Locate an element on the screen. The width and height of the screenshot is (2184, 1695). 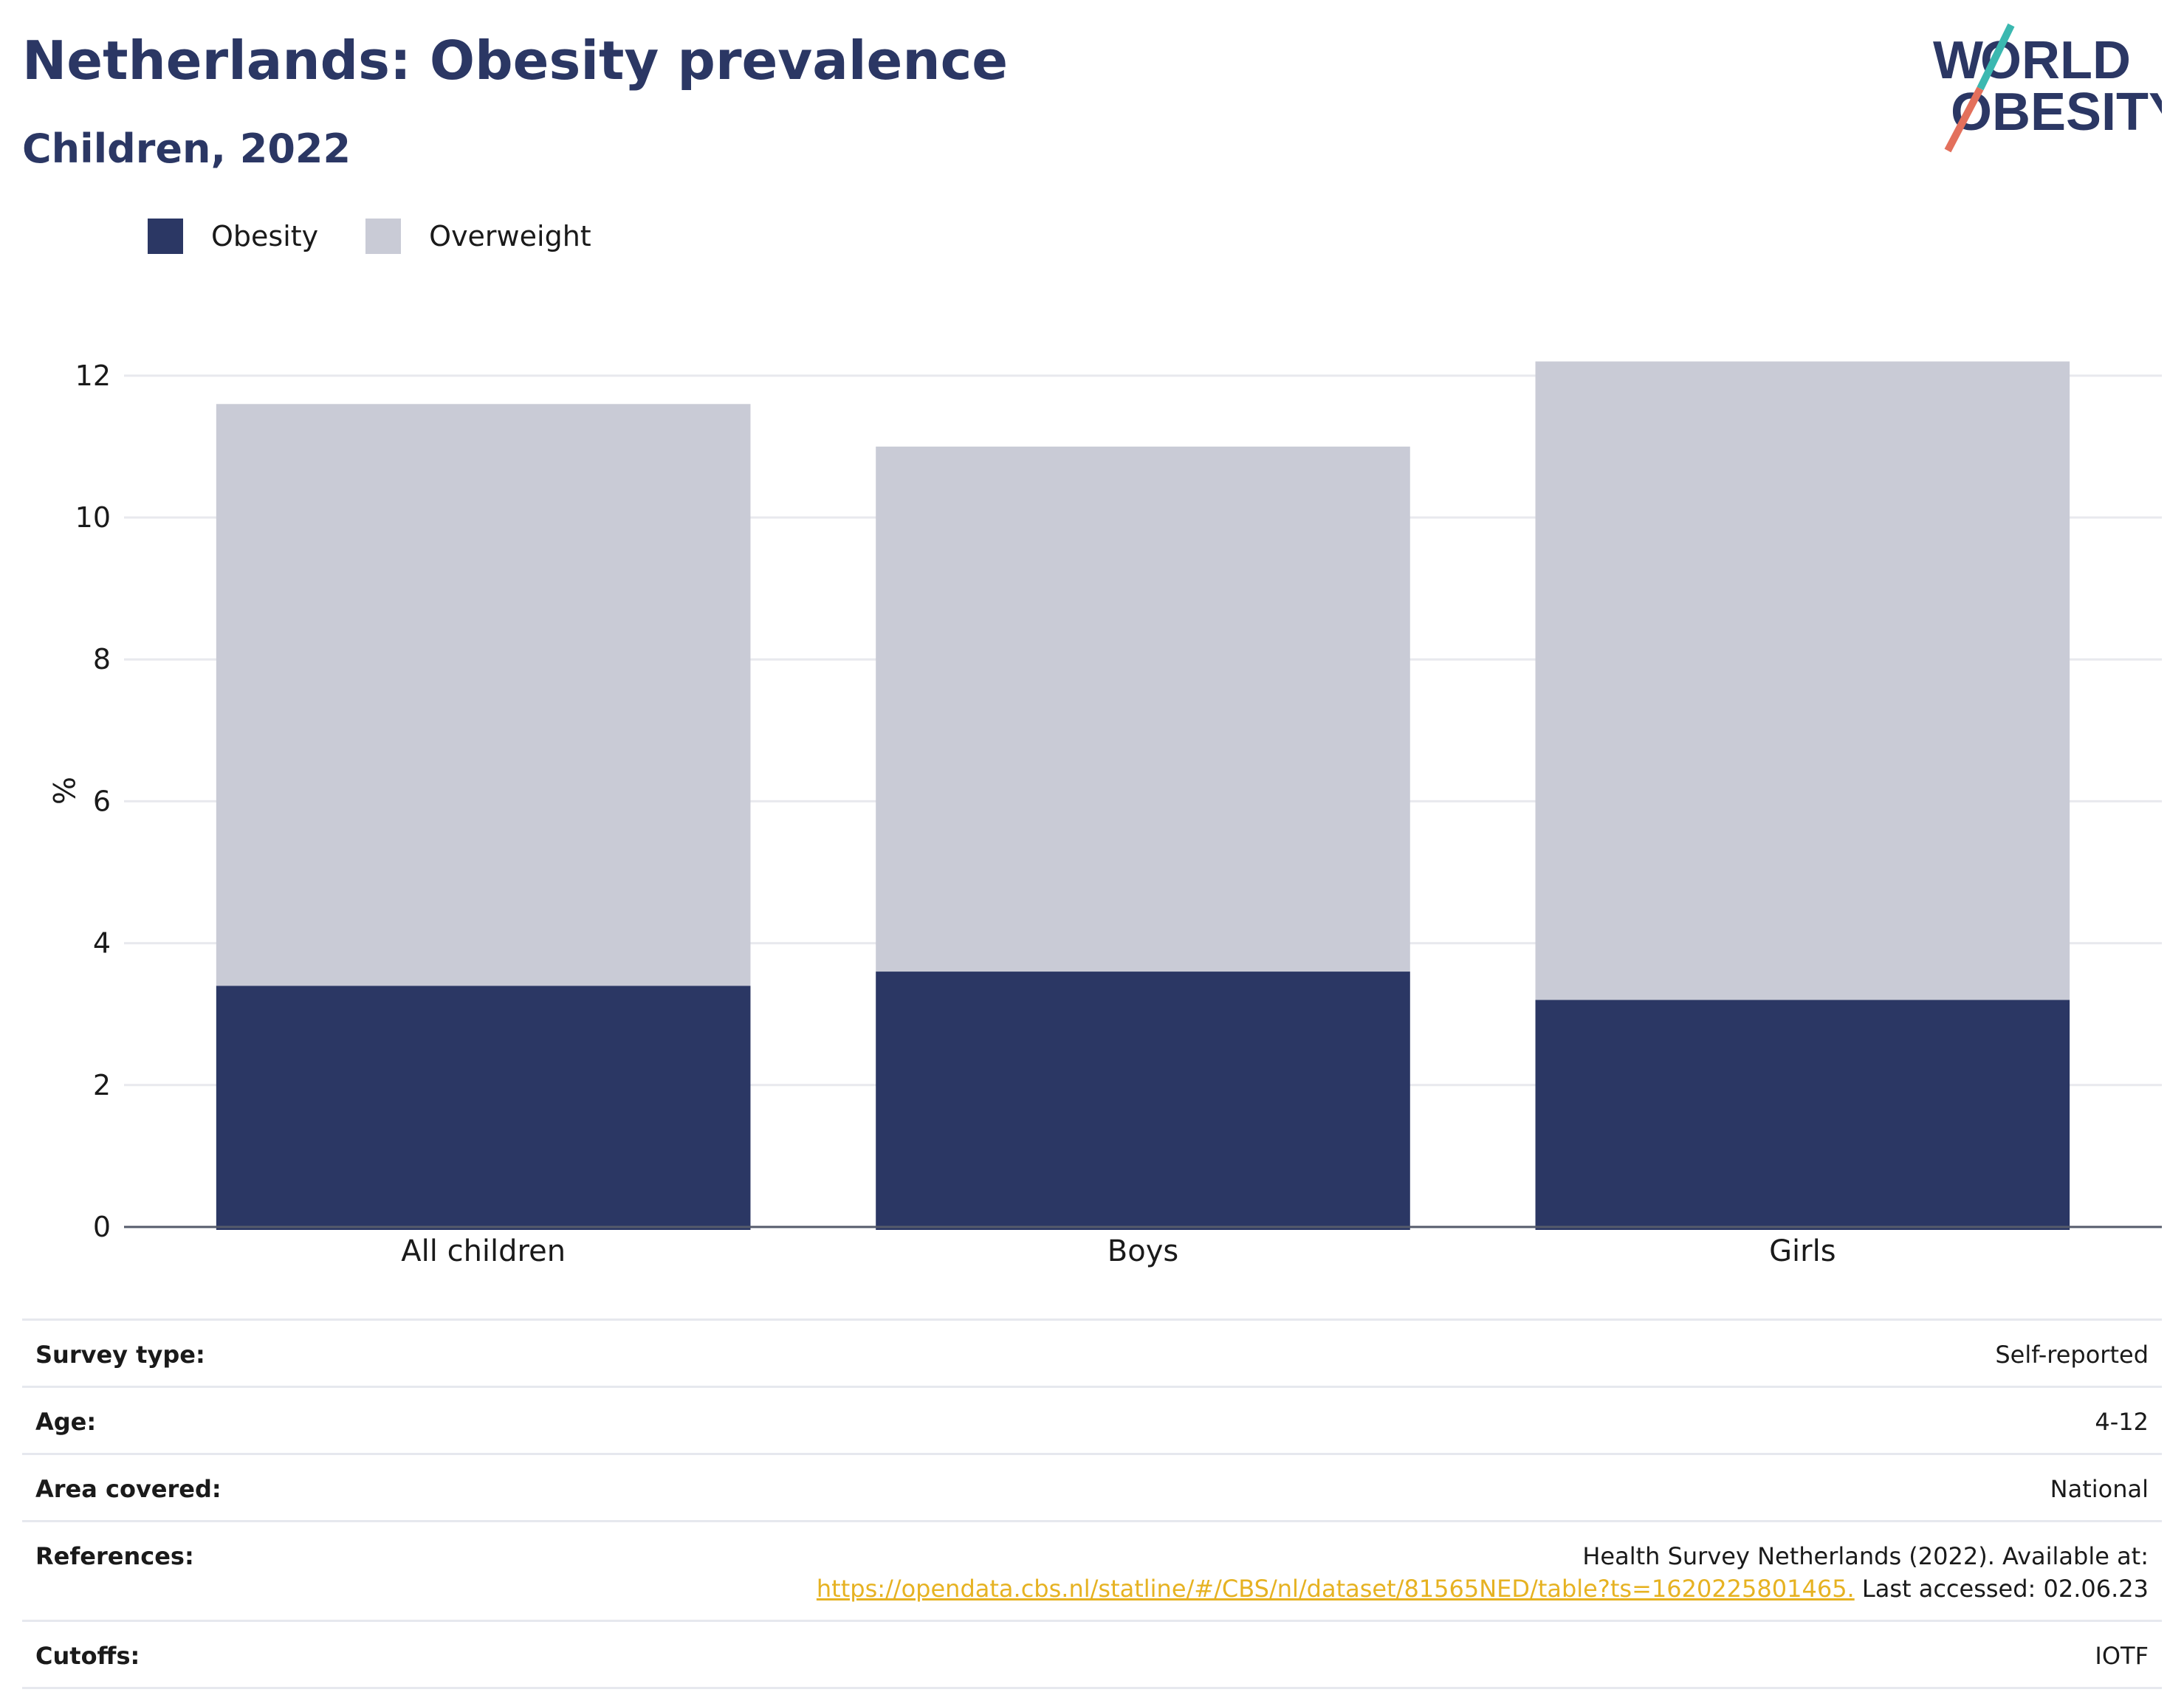
bar-obesity-girls is located at coordinates (1803, 1115).